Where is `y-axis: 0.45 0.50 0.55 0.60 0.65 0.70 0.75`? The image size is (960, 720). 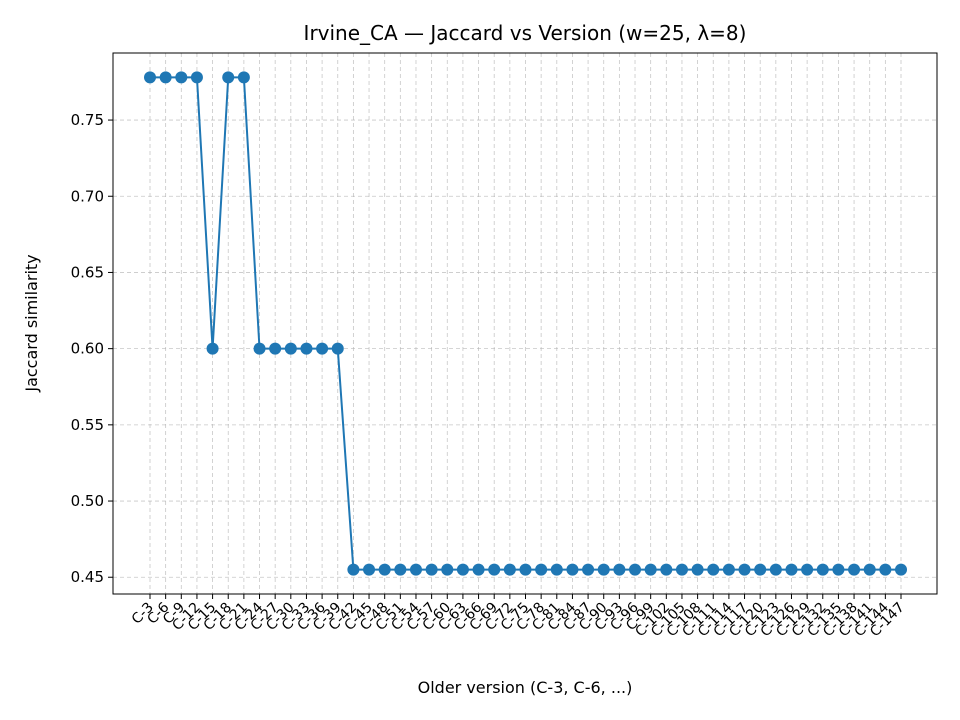
y-axis: 0.45 0.50 0.55 0.60 0.65 0.70 0.75 is located at coordinates (92, 348).